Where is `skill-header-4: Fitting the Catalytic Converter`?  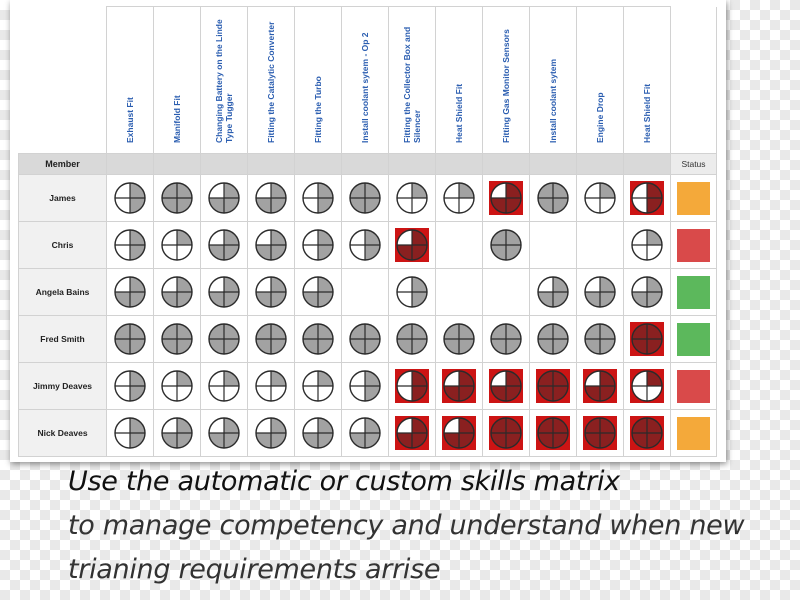 skill-header-4: Fitting the Catalytic Converter is located at coordinates (271, 80).